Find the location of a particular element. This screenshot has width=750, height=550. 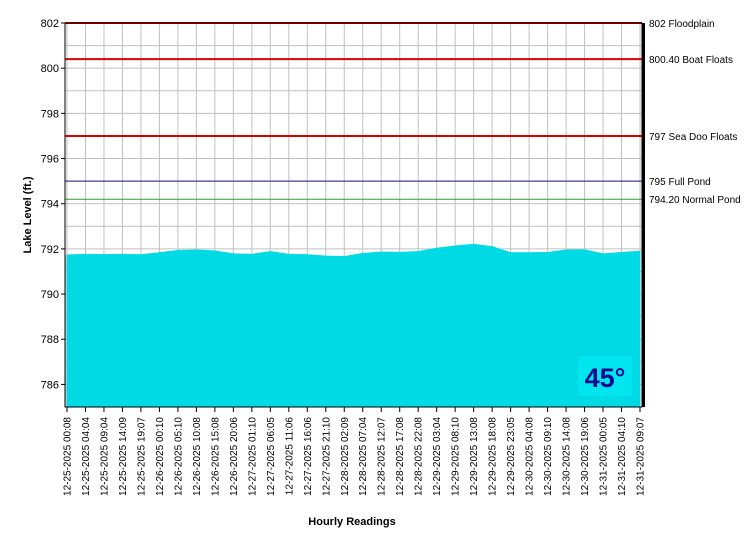

y-axis: 786 788 790 792 794 796 798 800 802 is located at coordinates (53, 204).